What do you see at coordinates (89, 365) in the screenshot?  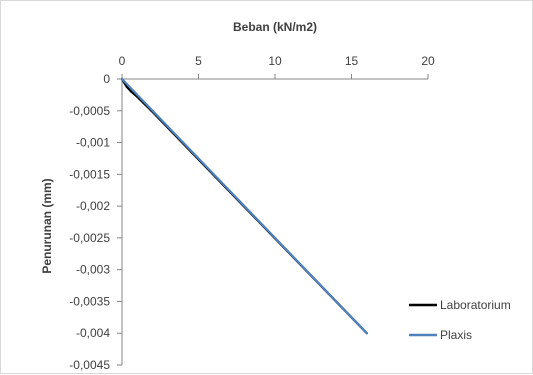 I see `y-tick-label: -0,0045` at bounding box center [89, 365].